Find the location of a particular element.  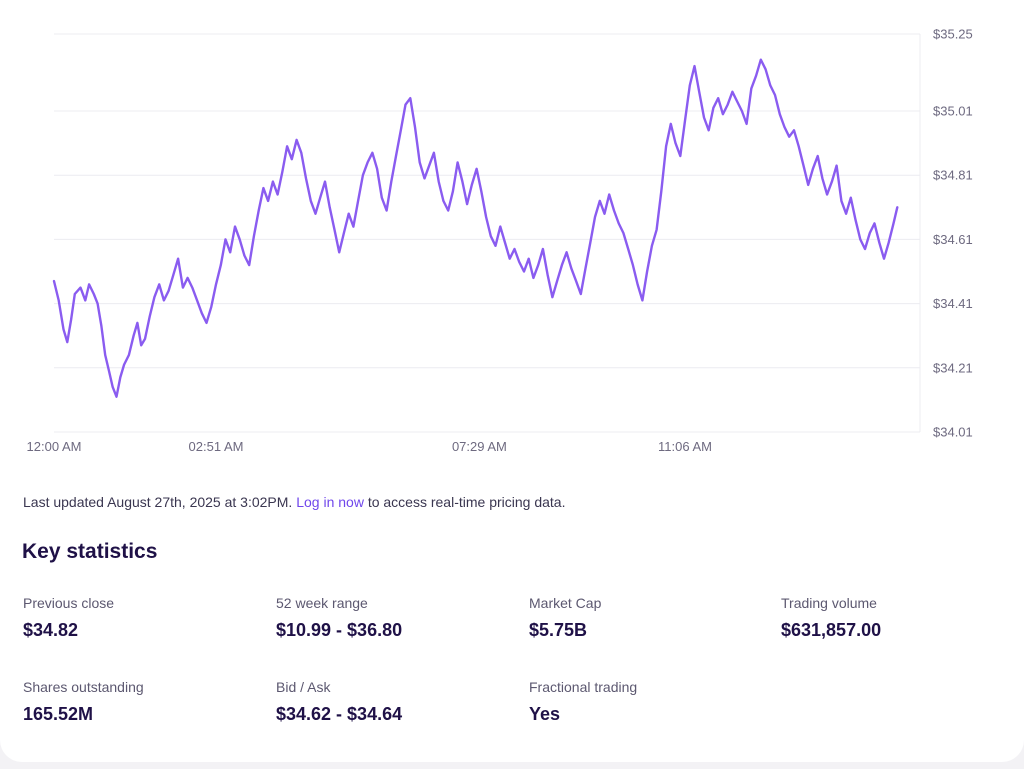

y-tick-label: $34.61 is located at coordinates (953, 239).